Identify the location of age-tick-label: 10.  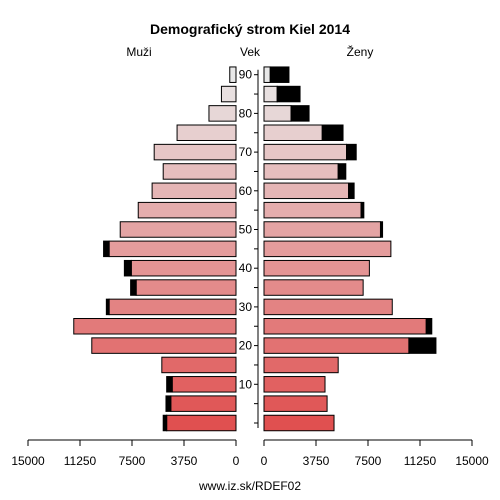
(246, 384).